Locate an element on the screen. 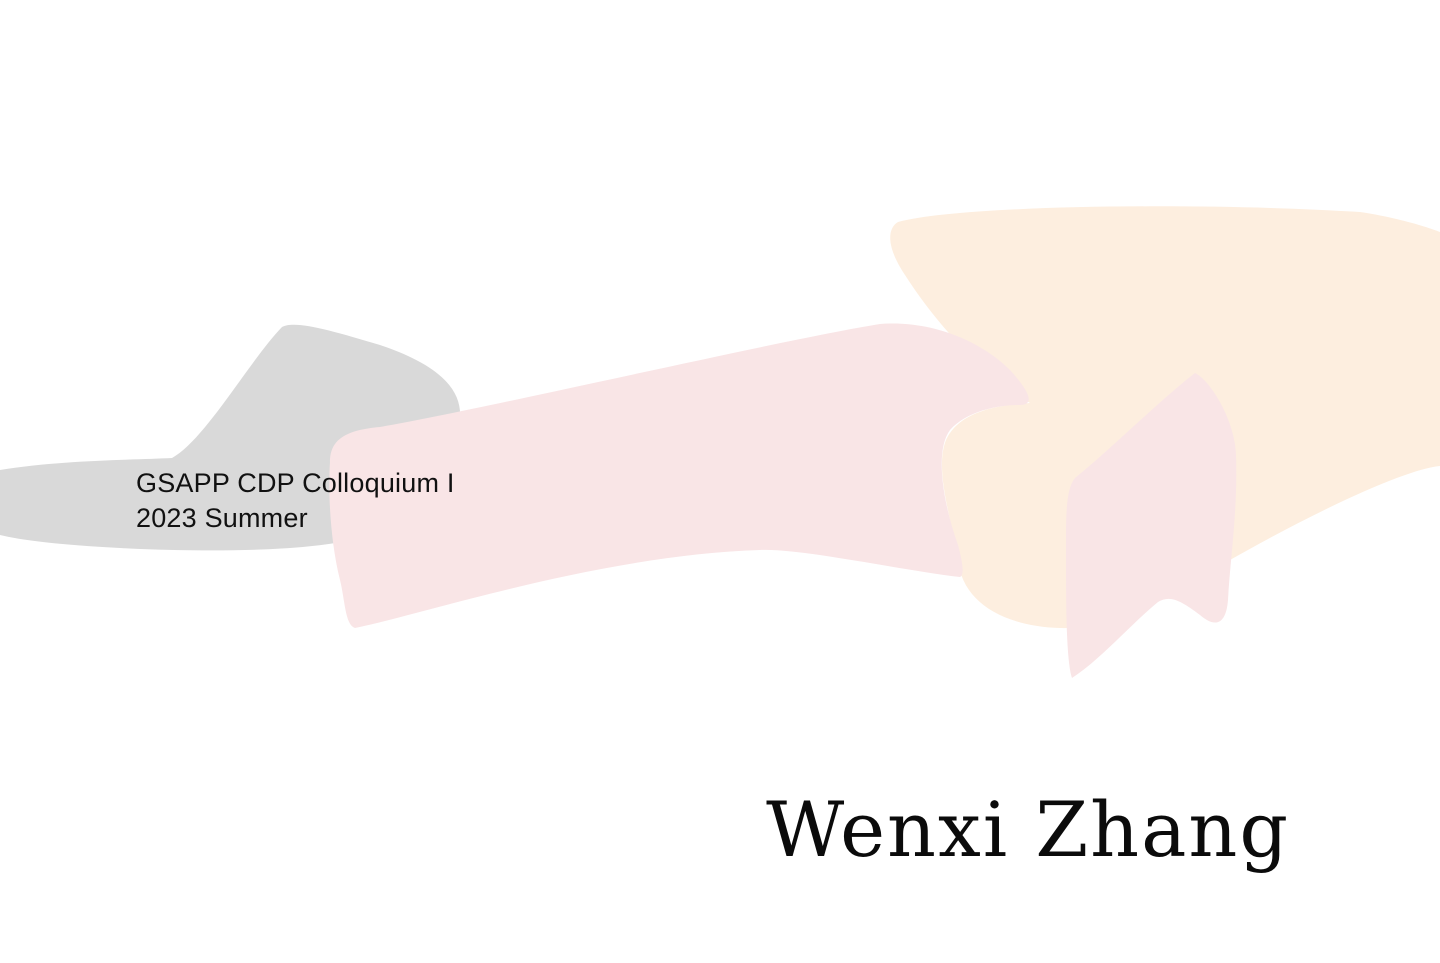 The height and width of the screenshot is (963, 1440). author-name: Wenxi Zhang is located at coordinates (1028, 829).